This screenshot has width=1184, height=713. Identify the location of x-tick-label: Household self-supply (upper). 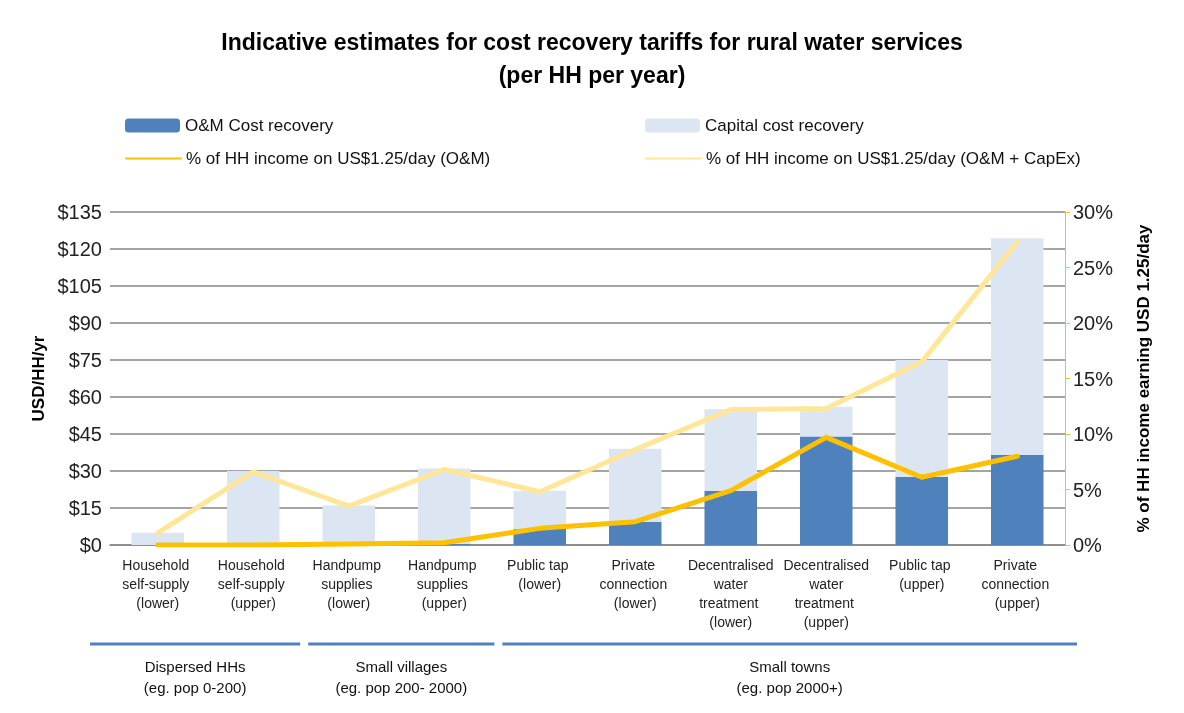
(253, 583).